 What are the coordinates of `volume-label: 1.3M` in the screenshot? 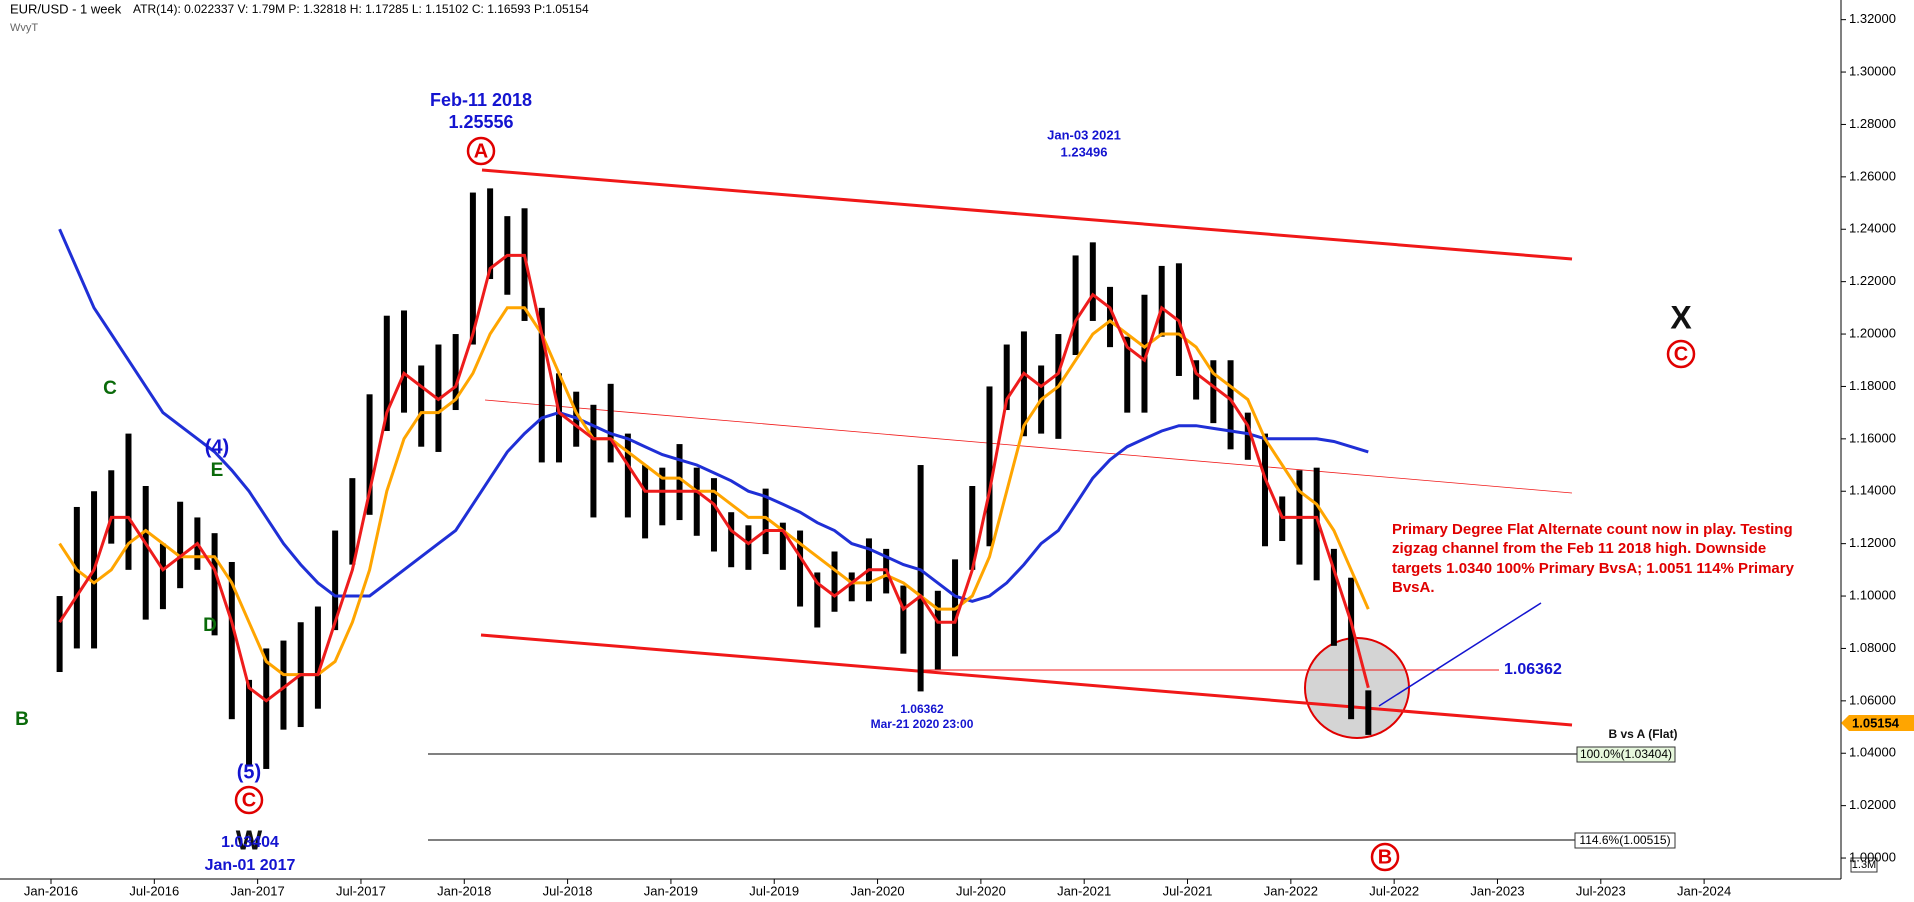 It's located at (1864, 865).